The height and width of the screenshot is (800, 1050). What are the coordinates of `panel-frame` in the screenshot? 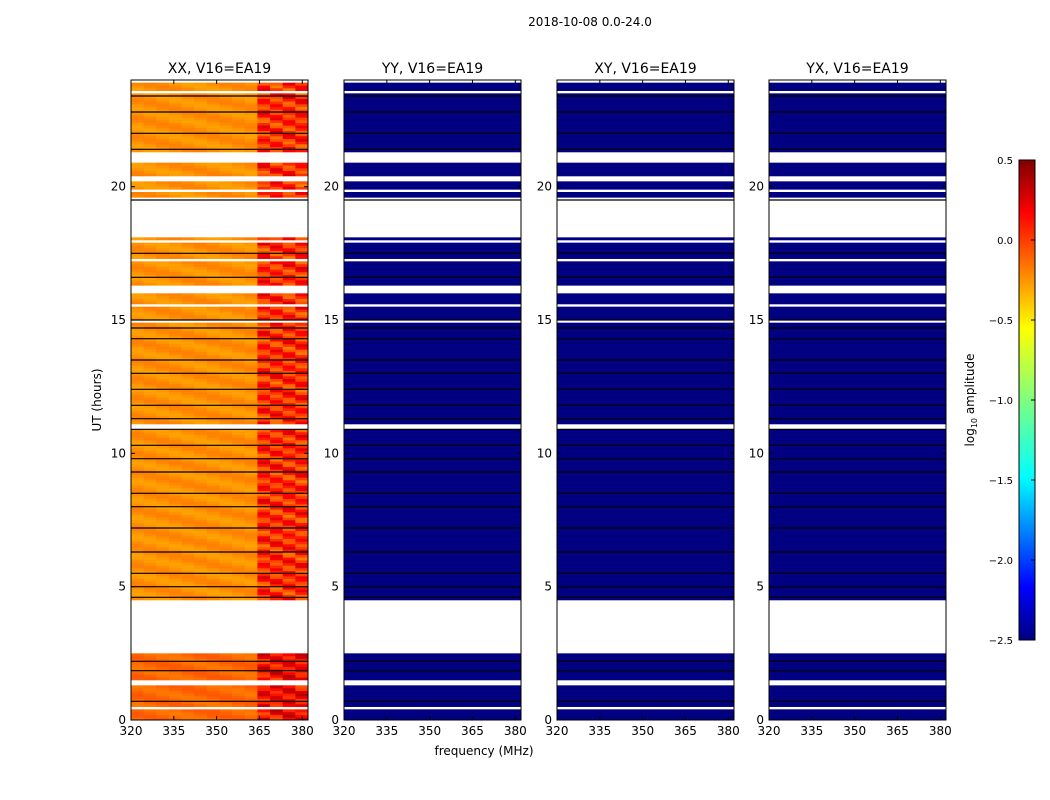 It's located at (645, 400).